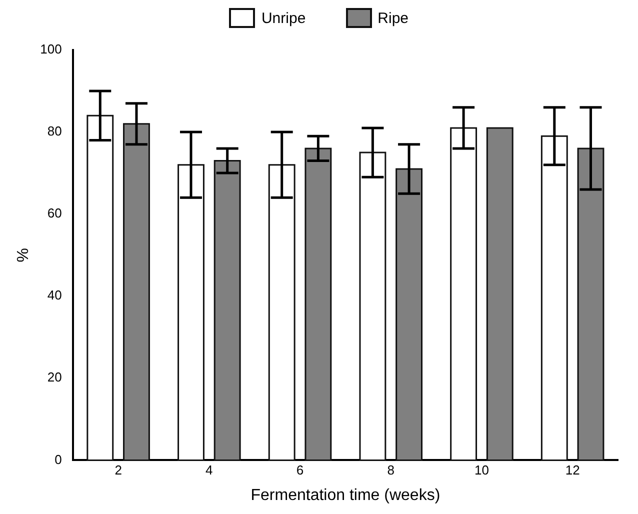 The image size is (638, 514). I want to click on y-tick-label: 40, so click(54, 295).